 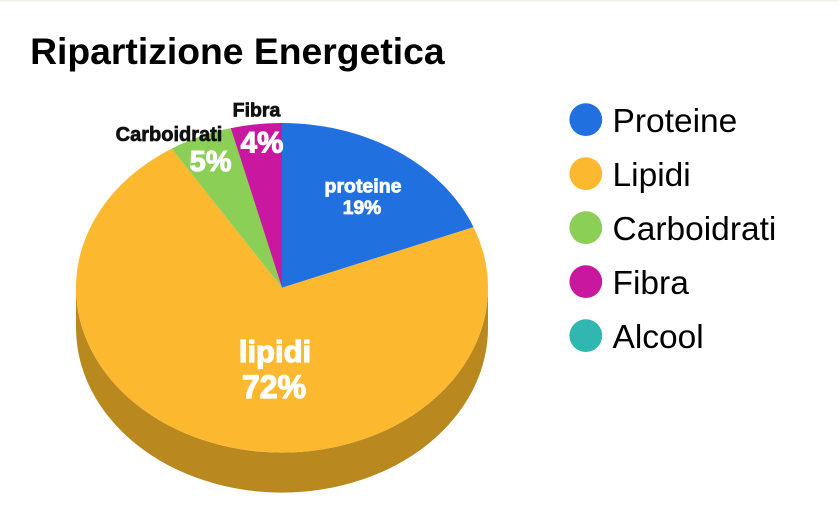 What do you see at coordinates (363, 187) in the screenshot?
I see `svg-text: proteine` at bounding box center [363, 187].